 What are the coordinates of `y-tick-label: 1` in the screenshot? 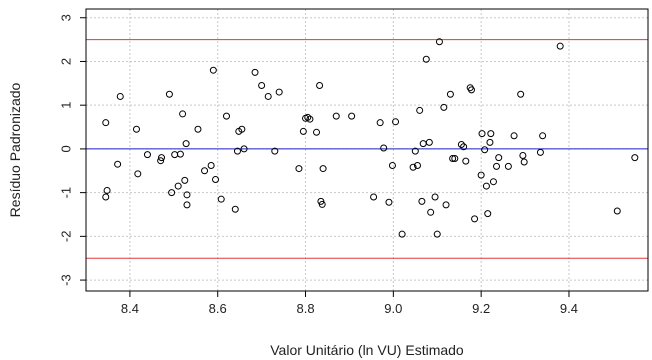 It's located at (66, 105).